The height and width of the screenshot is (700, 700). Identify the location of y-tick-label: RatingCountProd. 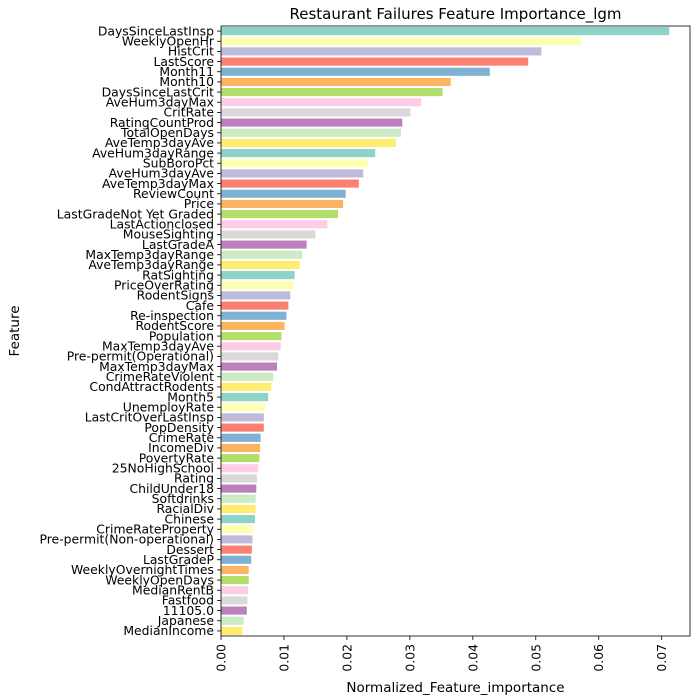
(162, 122).